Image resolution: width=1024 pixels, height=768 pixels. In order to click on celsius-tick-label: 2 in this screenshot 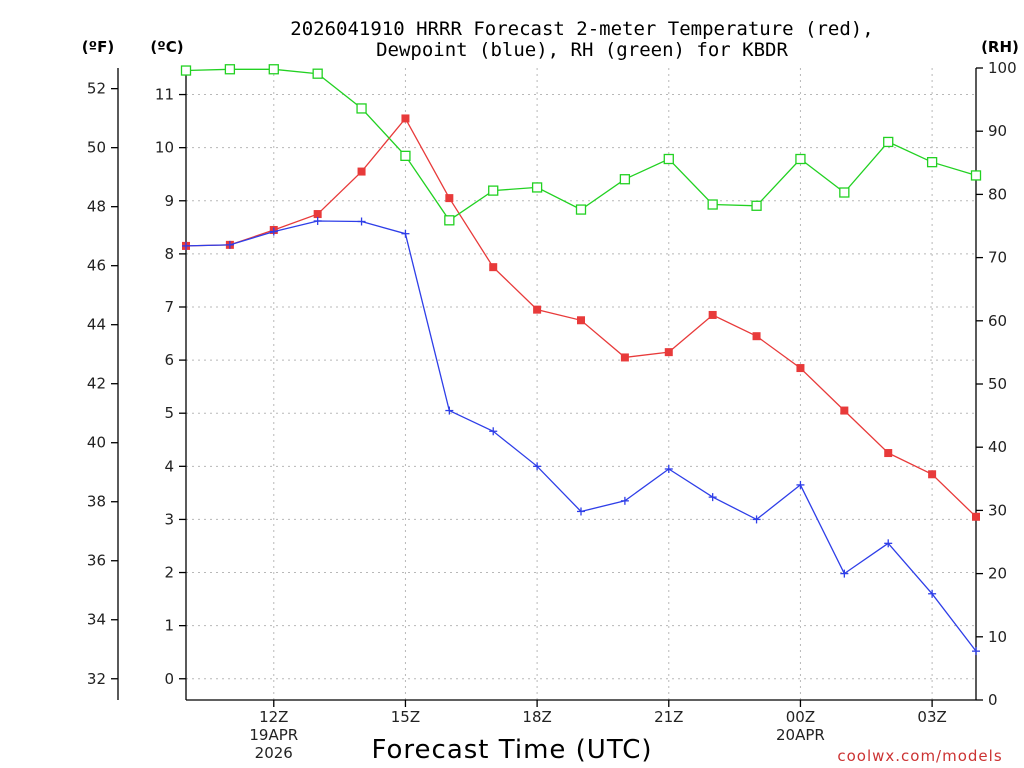, I will do `click(169, 573)`.